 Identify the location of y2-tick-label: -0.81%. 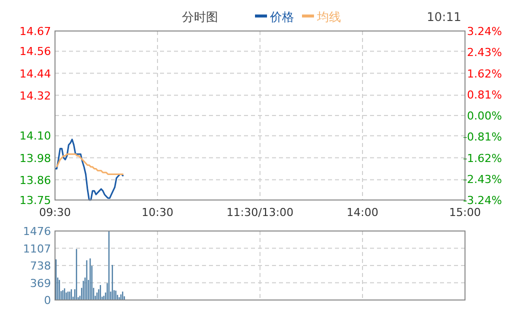
(482, 137).